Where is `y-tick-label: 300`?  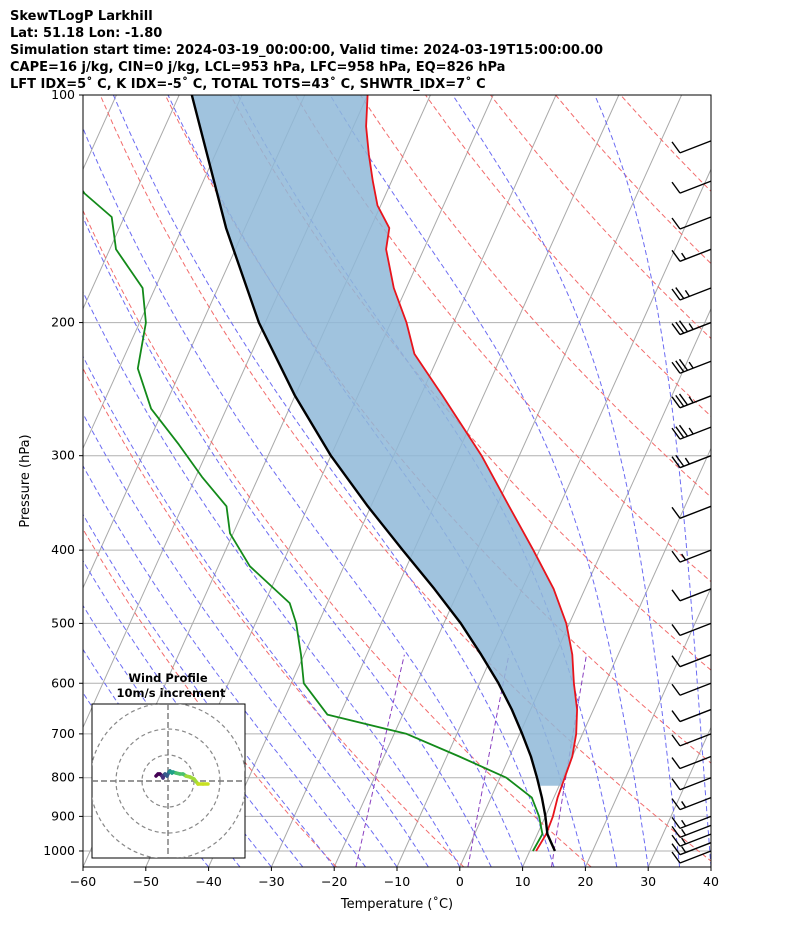 y-tick-label: 300 is located at coordinates (63, 455).